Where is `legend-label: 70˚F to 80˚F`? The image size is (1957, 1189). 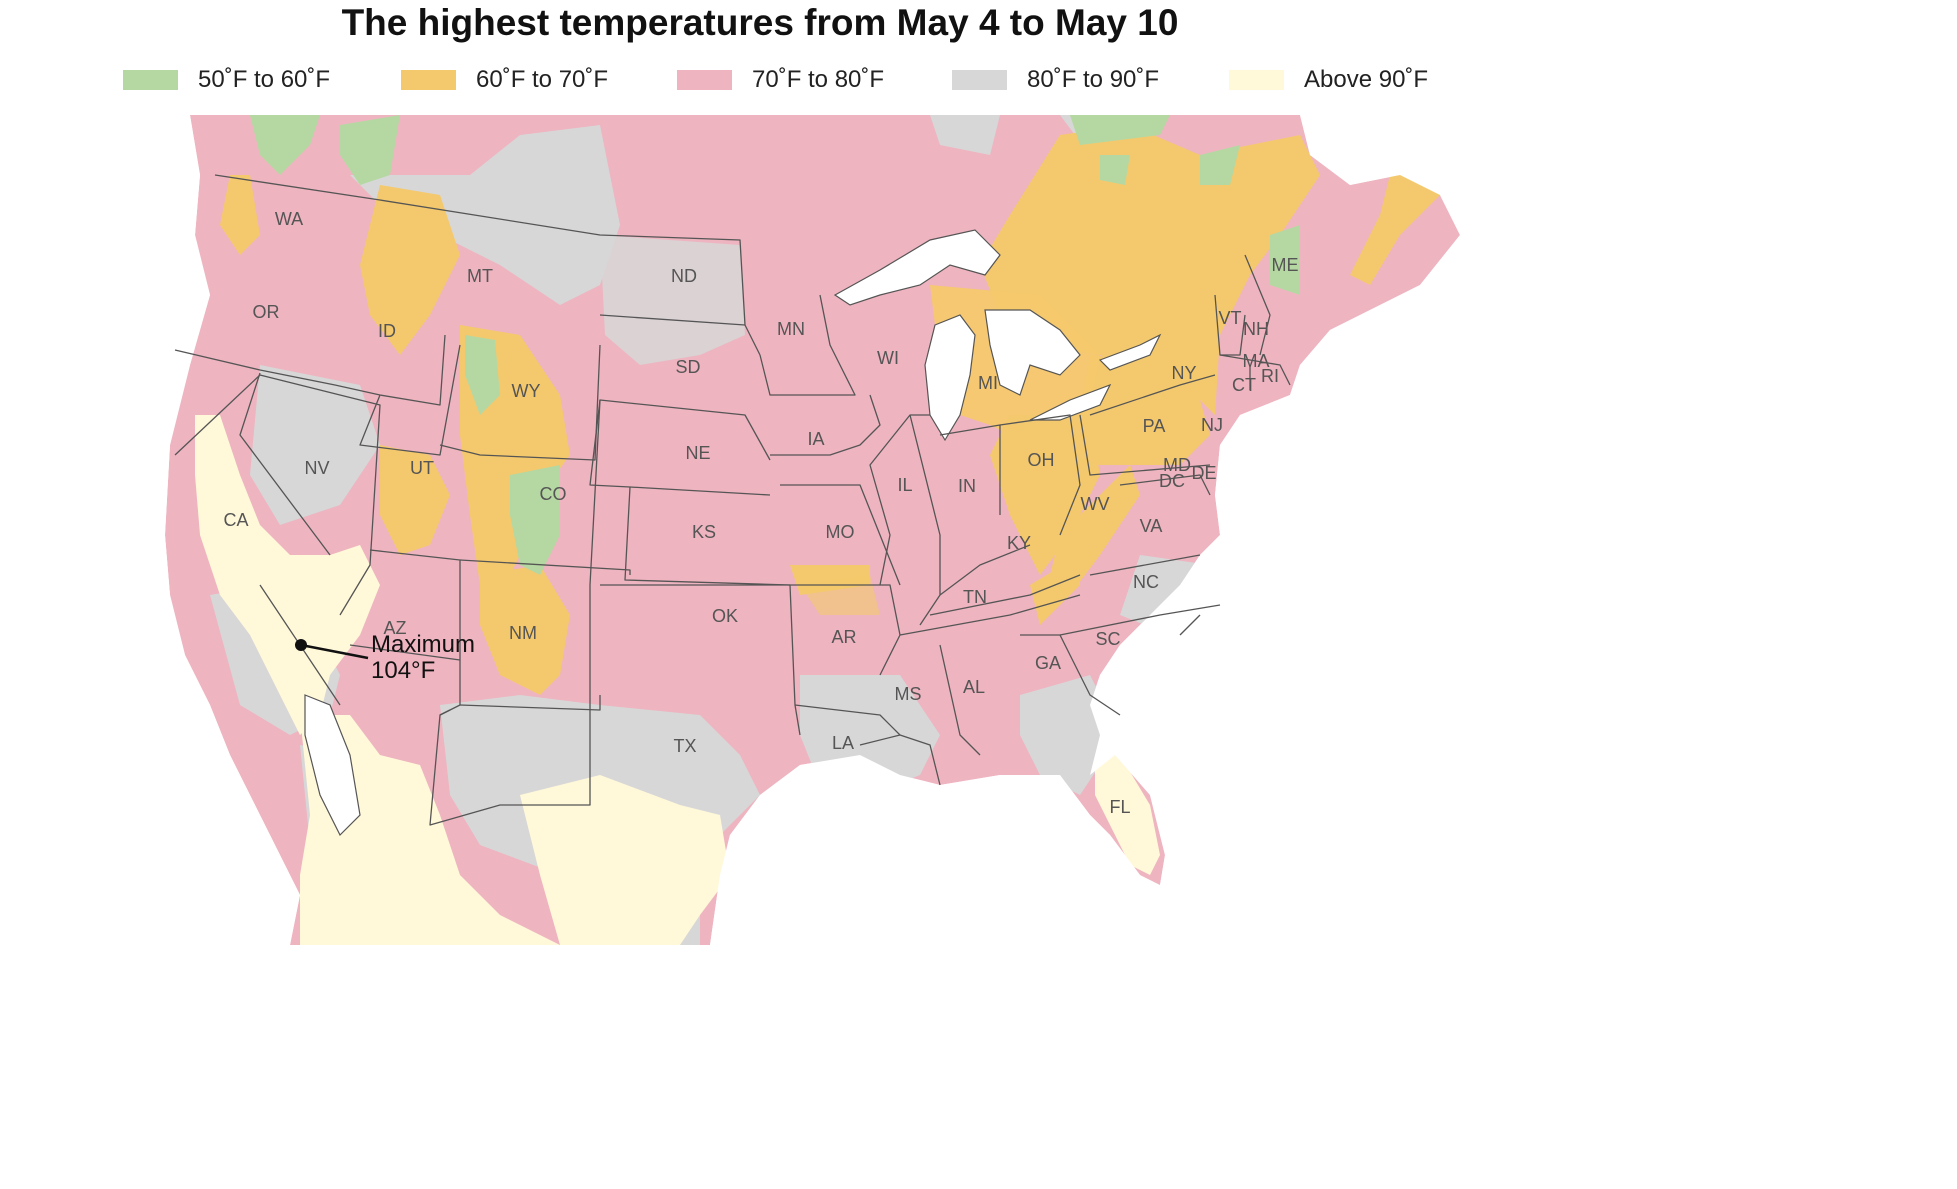 legend-label: 70˚F to 80˚F is located at coordinates (818, 79).